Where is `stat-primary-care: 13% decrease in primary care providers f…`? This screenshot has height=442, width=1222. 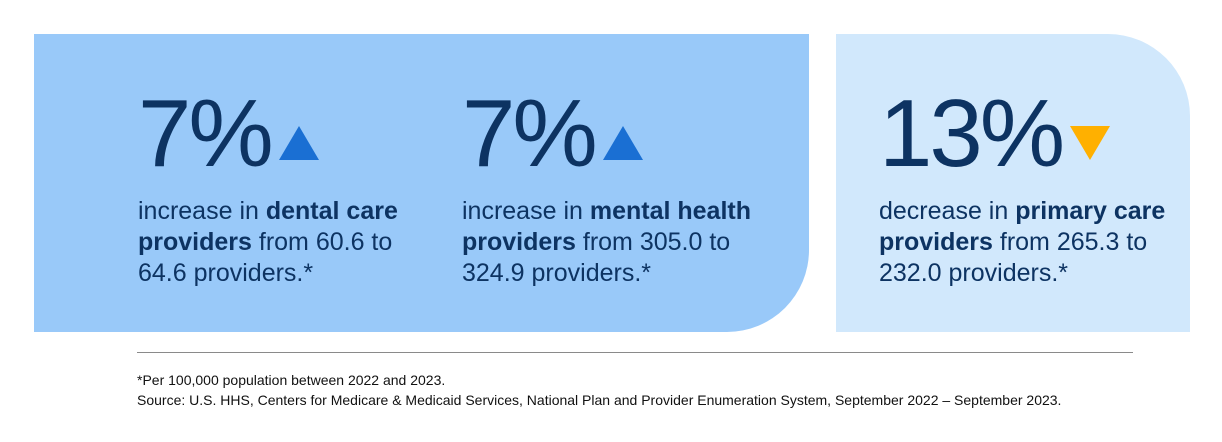
stat-primary-care: 13% decrease in primary care providers f… is located at coordinates (1029, 187).